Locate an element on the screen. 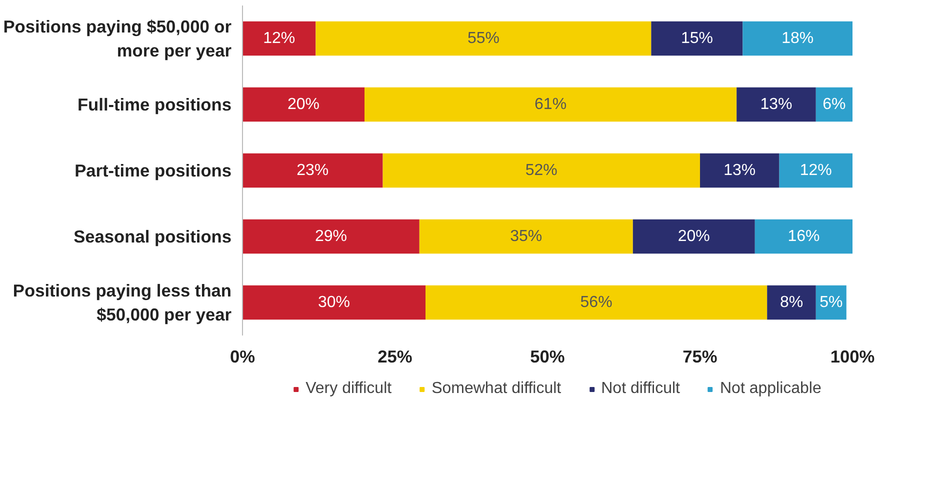 This screenshot has width=927, height=482. data-label: 23% is located at coordinates (312, 170).